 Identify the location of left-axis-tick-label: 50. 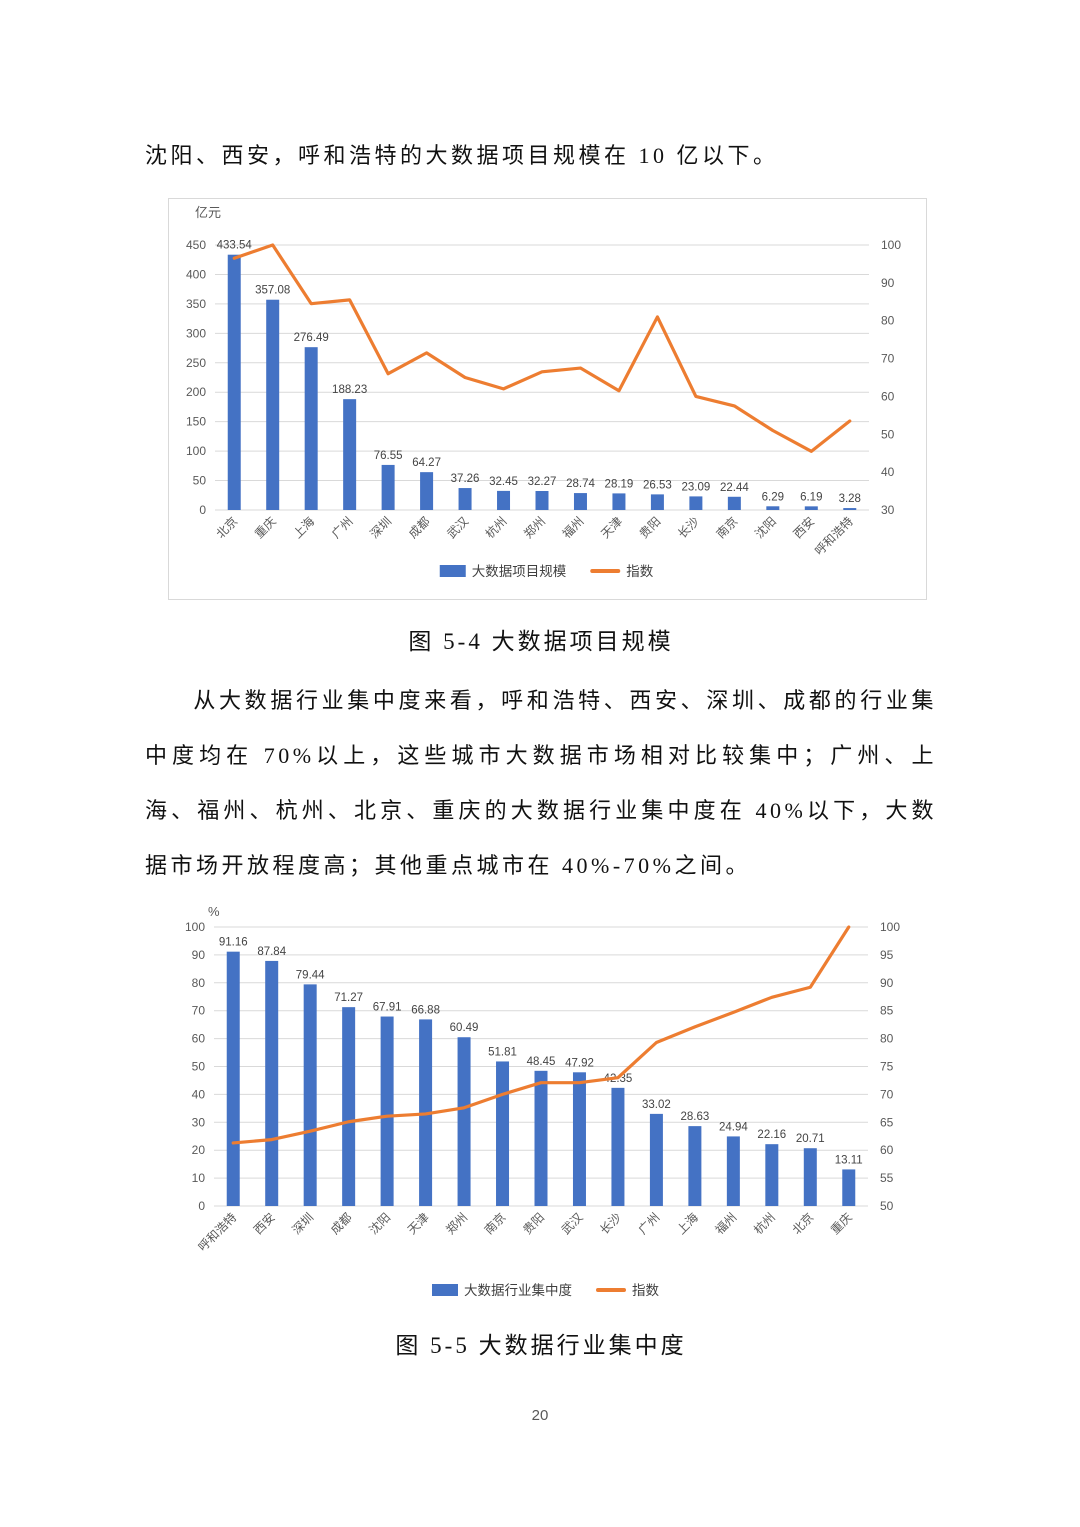
(199, 1067).